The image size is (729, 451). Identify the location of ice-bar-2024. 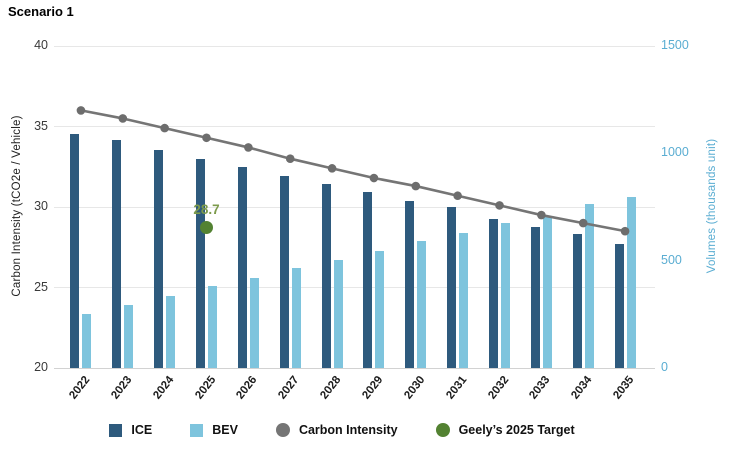
(159, 259).